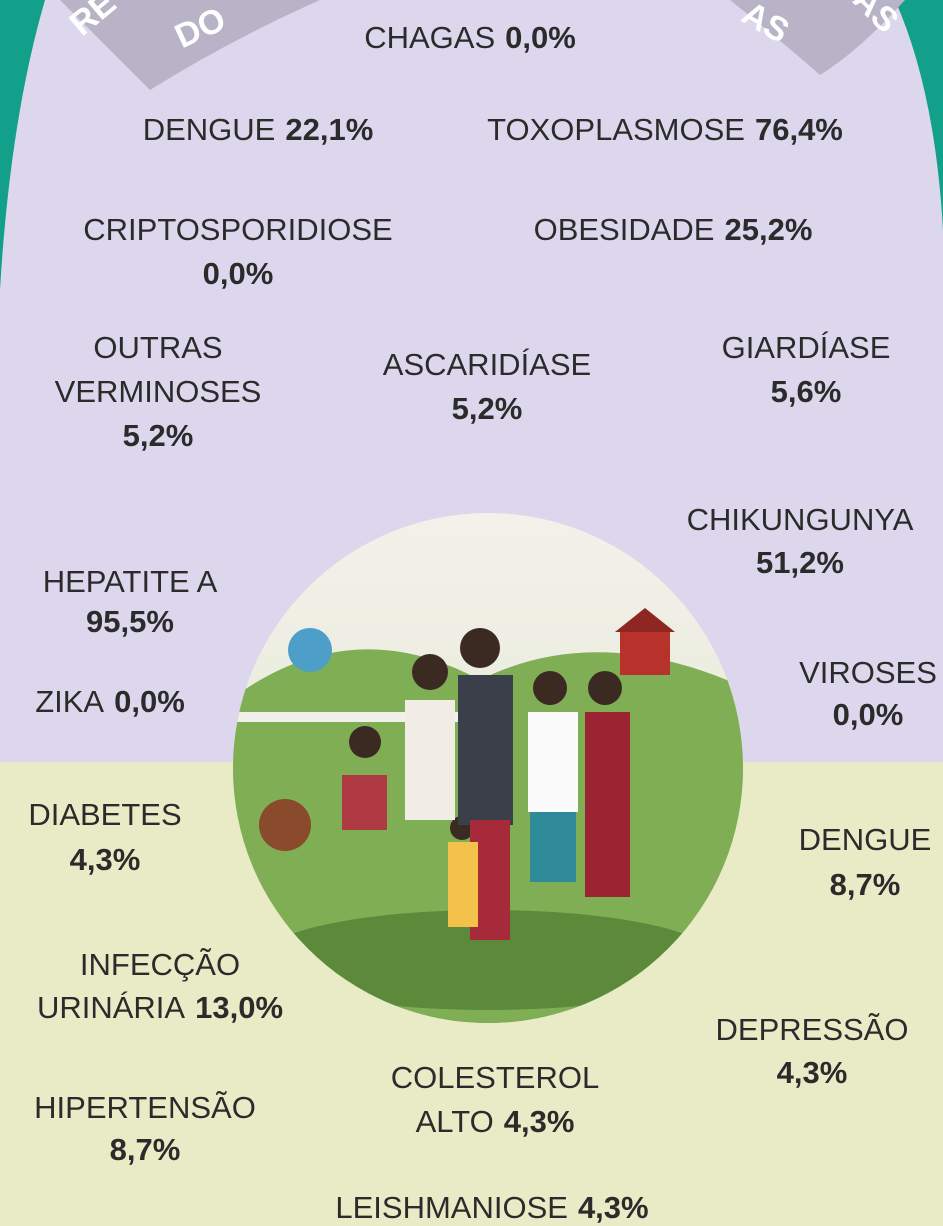 The image size is (943, 1226). I want to click on disease-label: CHAGAS 0,0%, so click(470, 37).